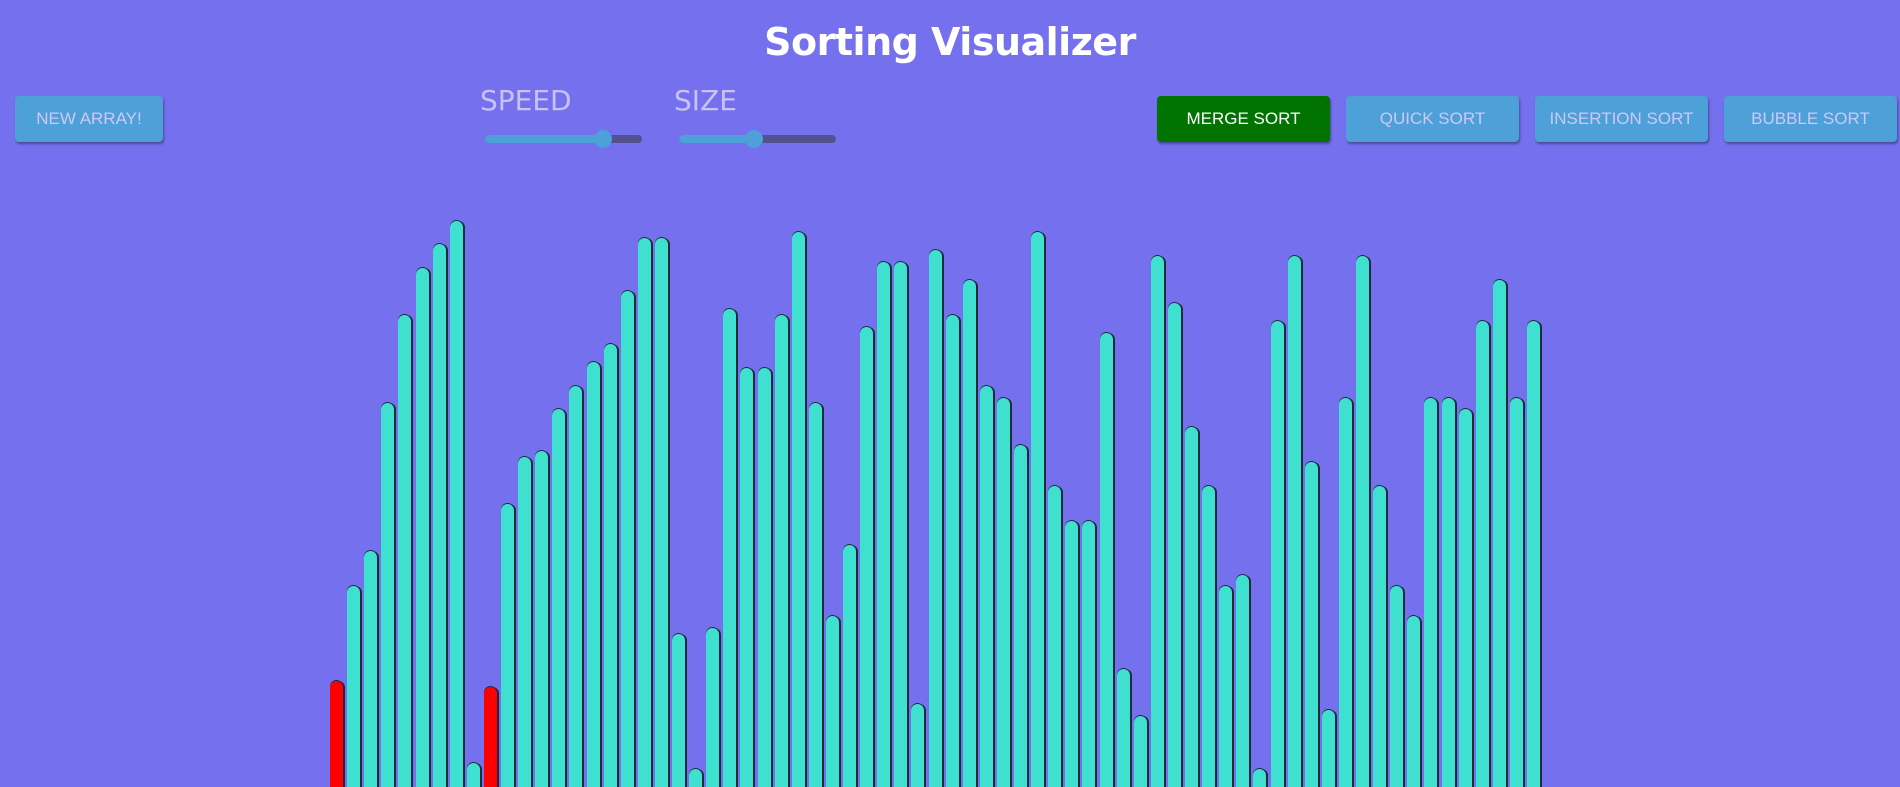 This screenshot has height=787, width=1900. I want to click on speed-slider, so click(563, 139).